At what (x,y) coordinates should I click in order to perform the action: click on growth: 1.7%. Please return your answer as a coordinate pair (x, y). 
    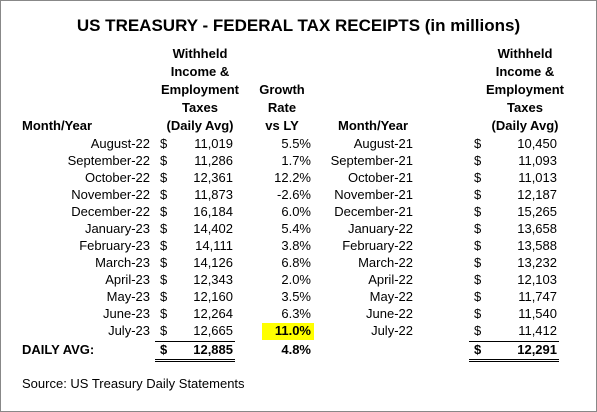
    Looking at the image, I should click on (296, 160).